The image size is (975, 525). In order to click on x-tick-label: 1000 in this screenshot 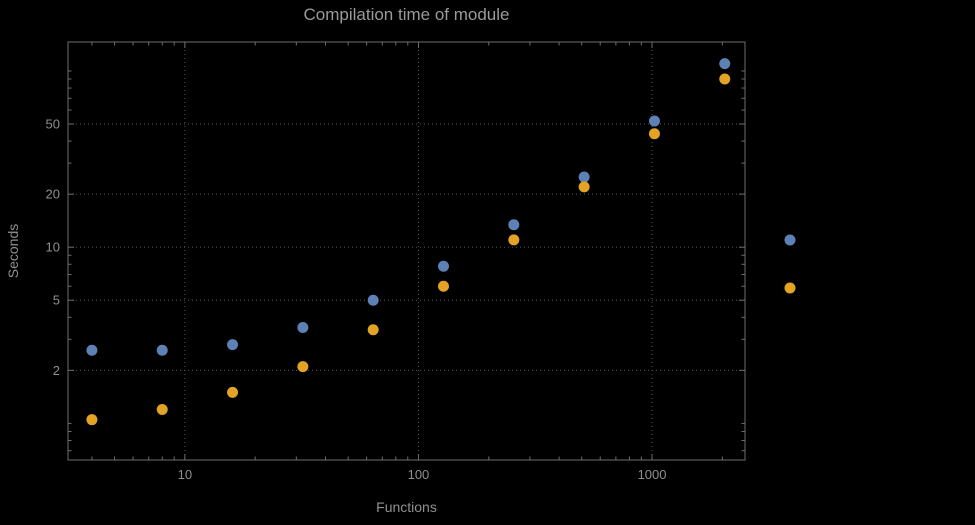, I will do `click(652, 474)`.